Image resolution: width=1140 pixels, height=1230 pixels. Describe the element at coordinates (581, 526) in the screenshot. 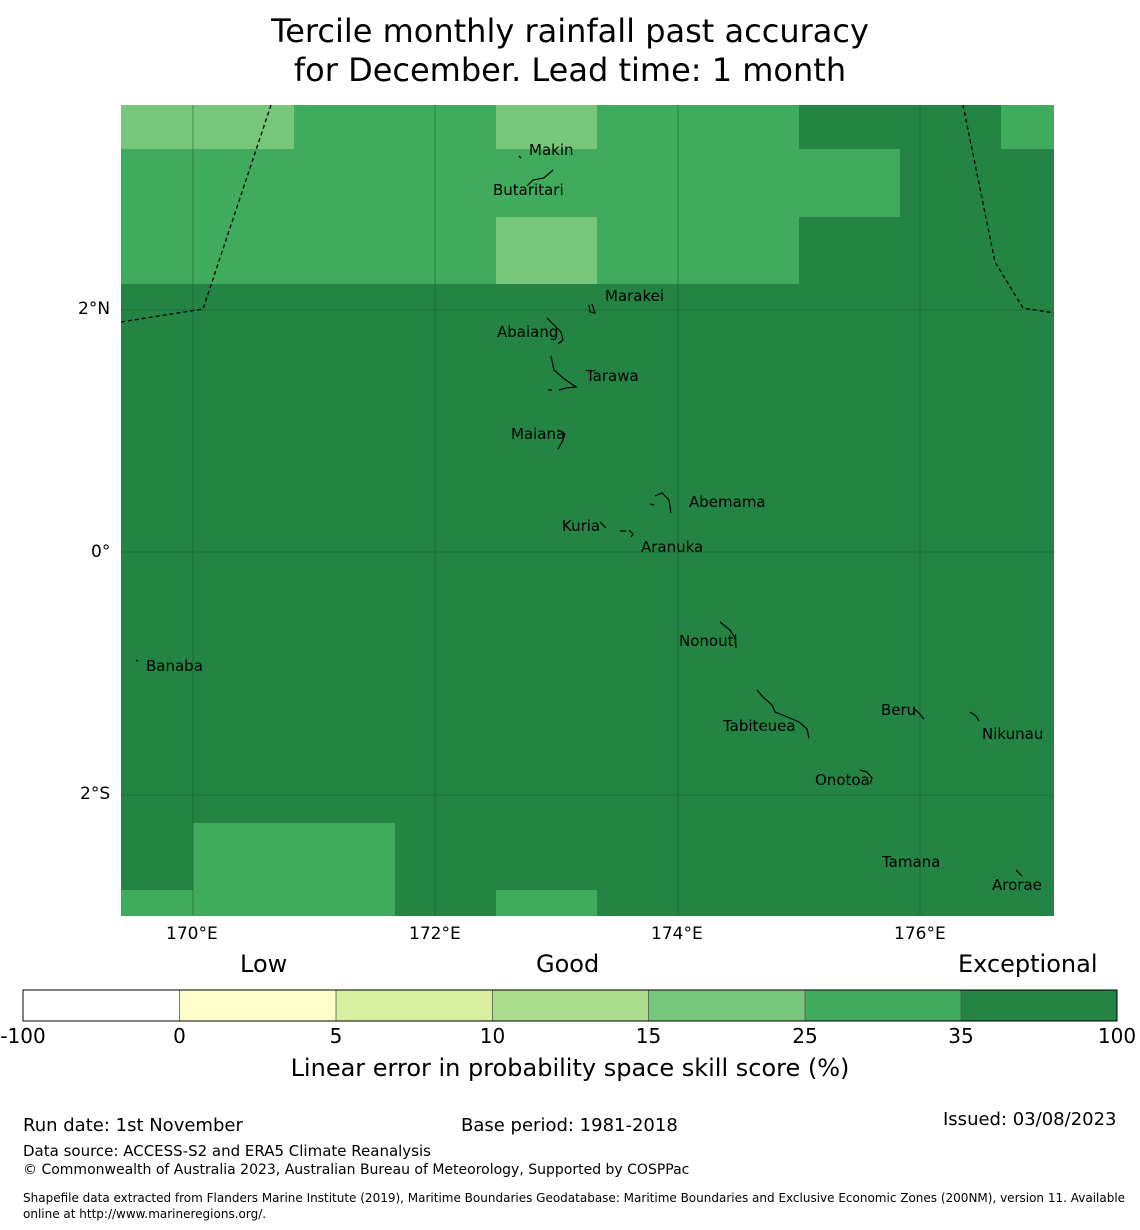

I see `island-label-kuria: Kuria` at that location.